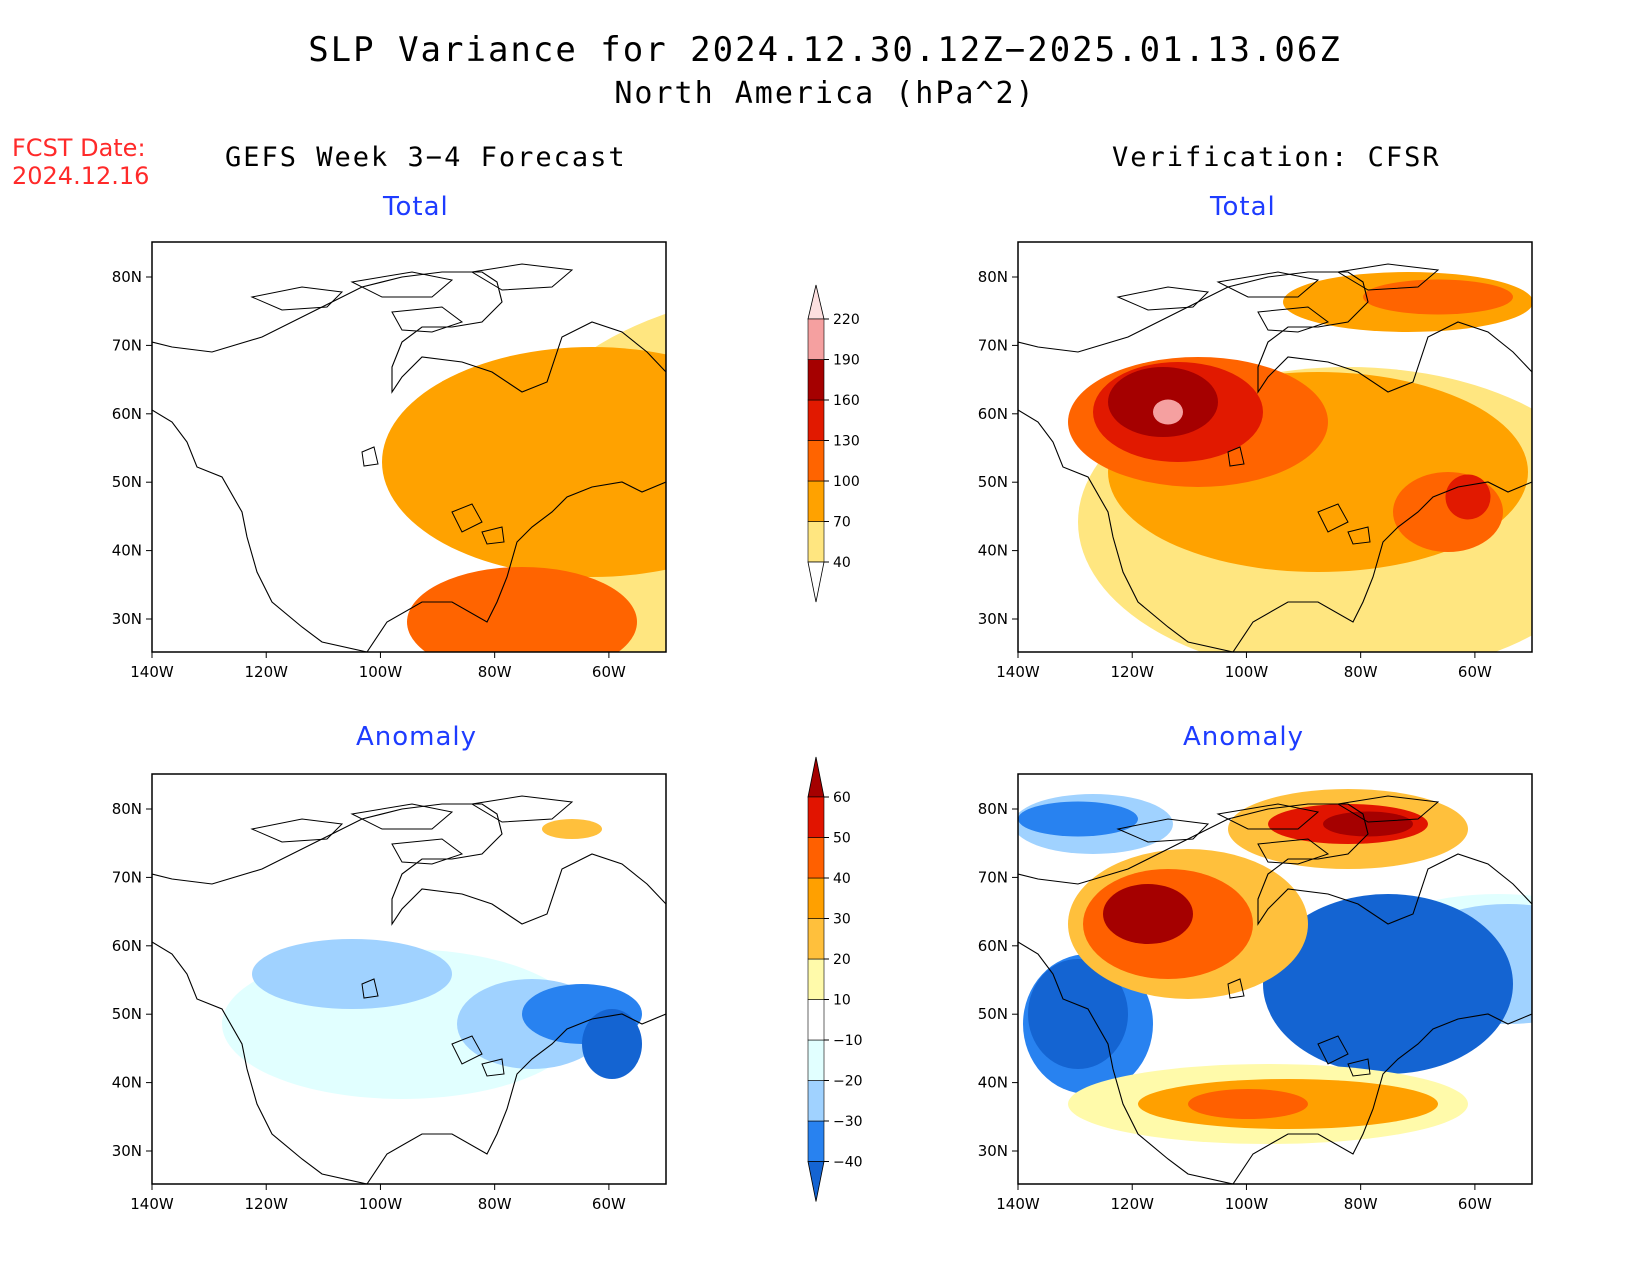 The height and width of the screenshot is (1275, 1650). I want to click on verification-anomaly-label: Anomaly, so click(1244, 737).